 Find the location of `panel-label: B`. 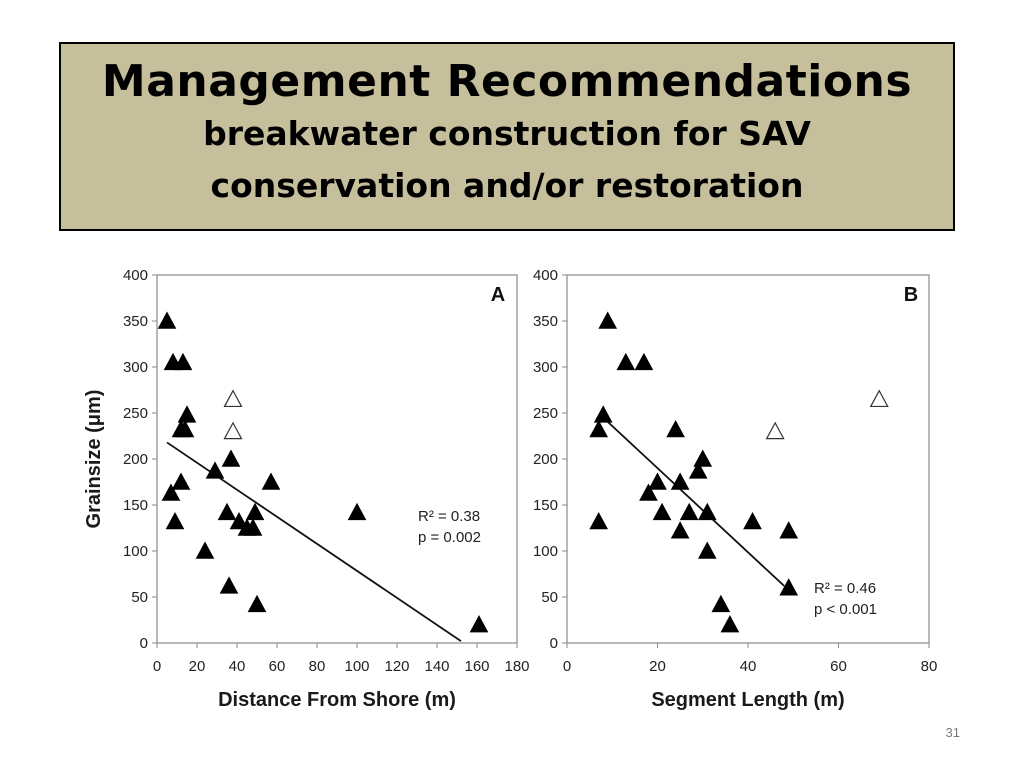

panel-label: B is located at coordinates (911, 295).